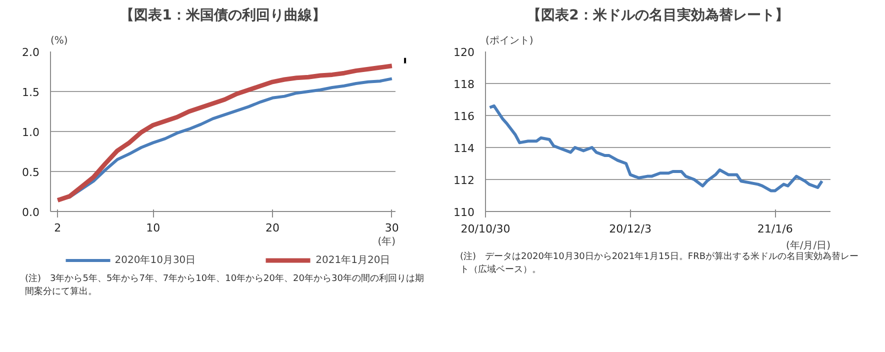  I want to click on y-tick-label: 114, so click(464, 148).